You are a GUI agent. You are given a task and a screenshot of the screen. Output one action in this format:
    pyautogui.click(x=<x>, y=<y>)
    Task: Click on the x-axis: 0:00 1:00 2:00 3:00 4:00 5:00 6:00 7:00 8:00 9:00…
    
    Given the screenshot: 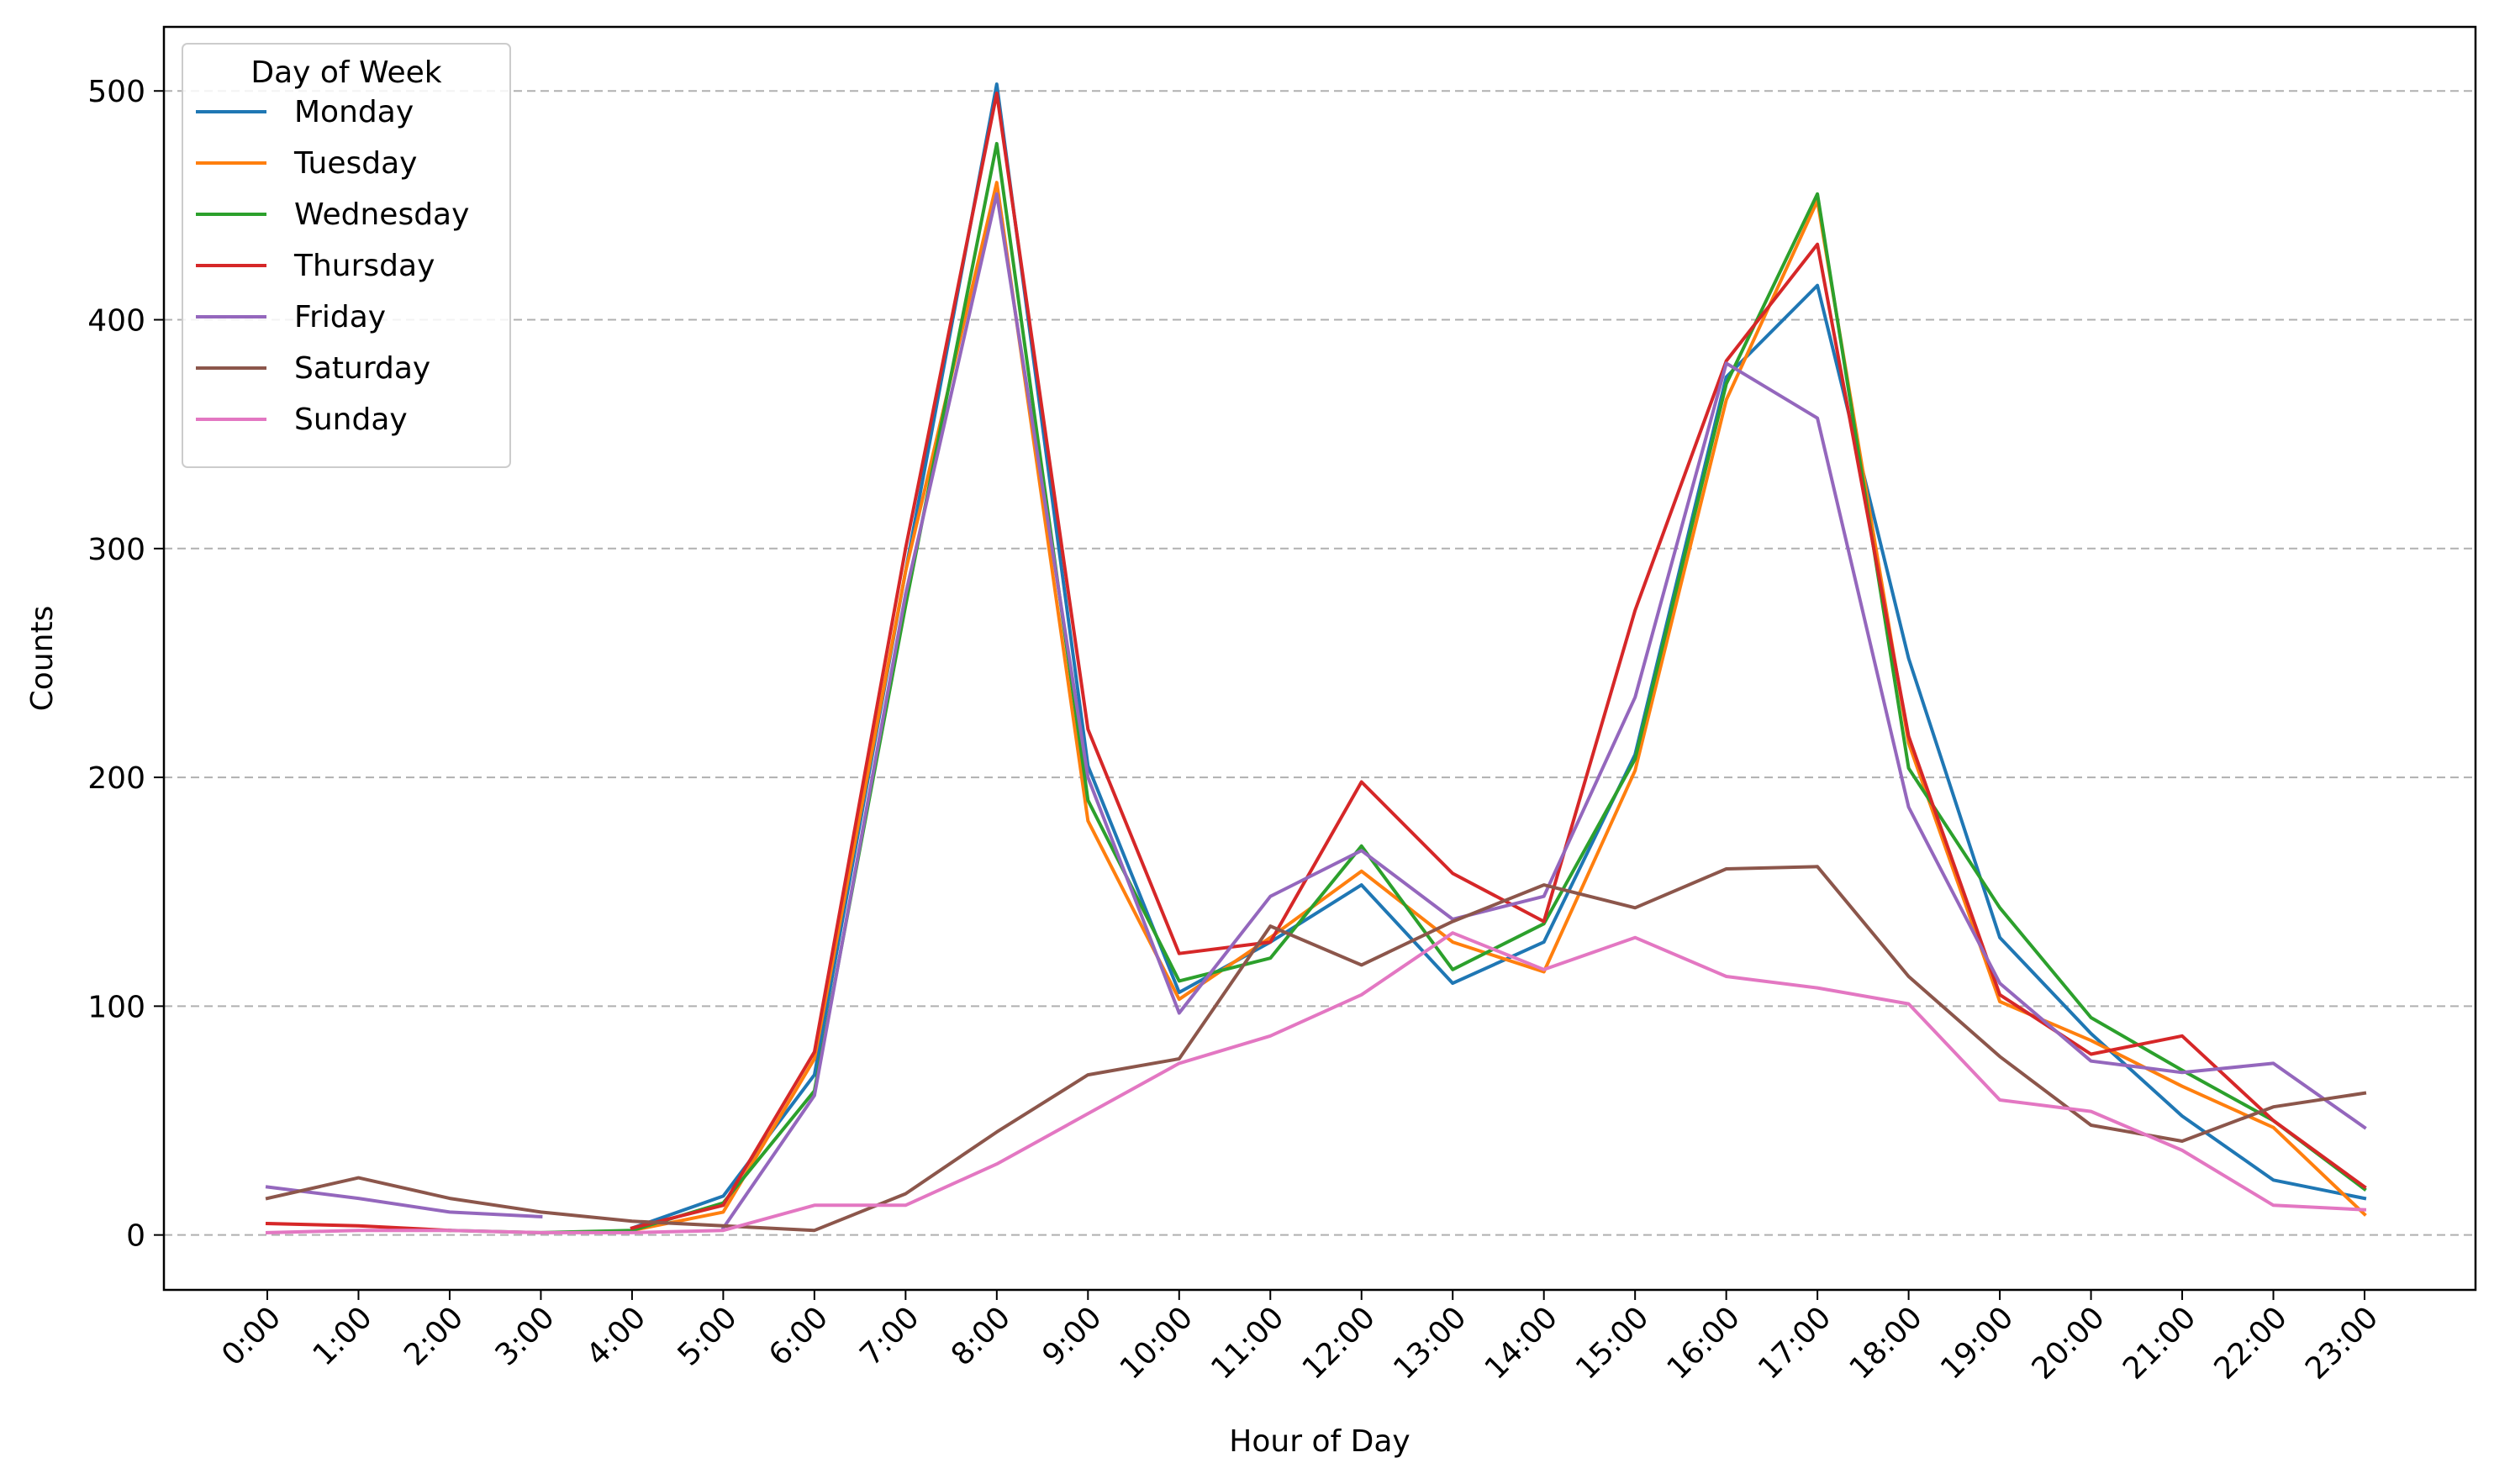 What is the action you would take?
    pyautogui.click(x=1300, y=1338)
    